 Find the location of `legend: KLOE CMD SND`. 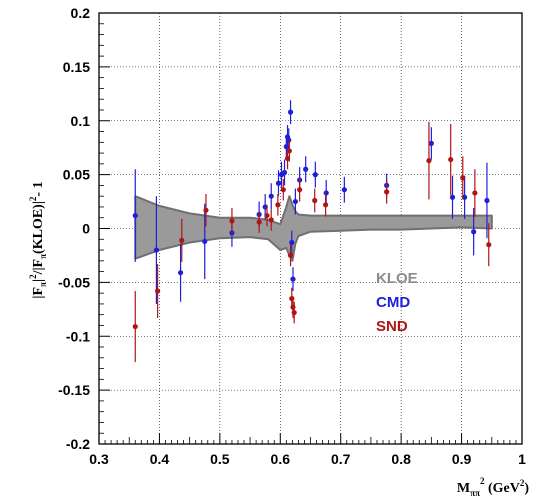

legend: KLOE CMD SND is located at coordinates (397, 302).